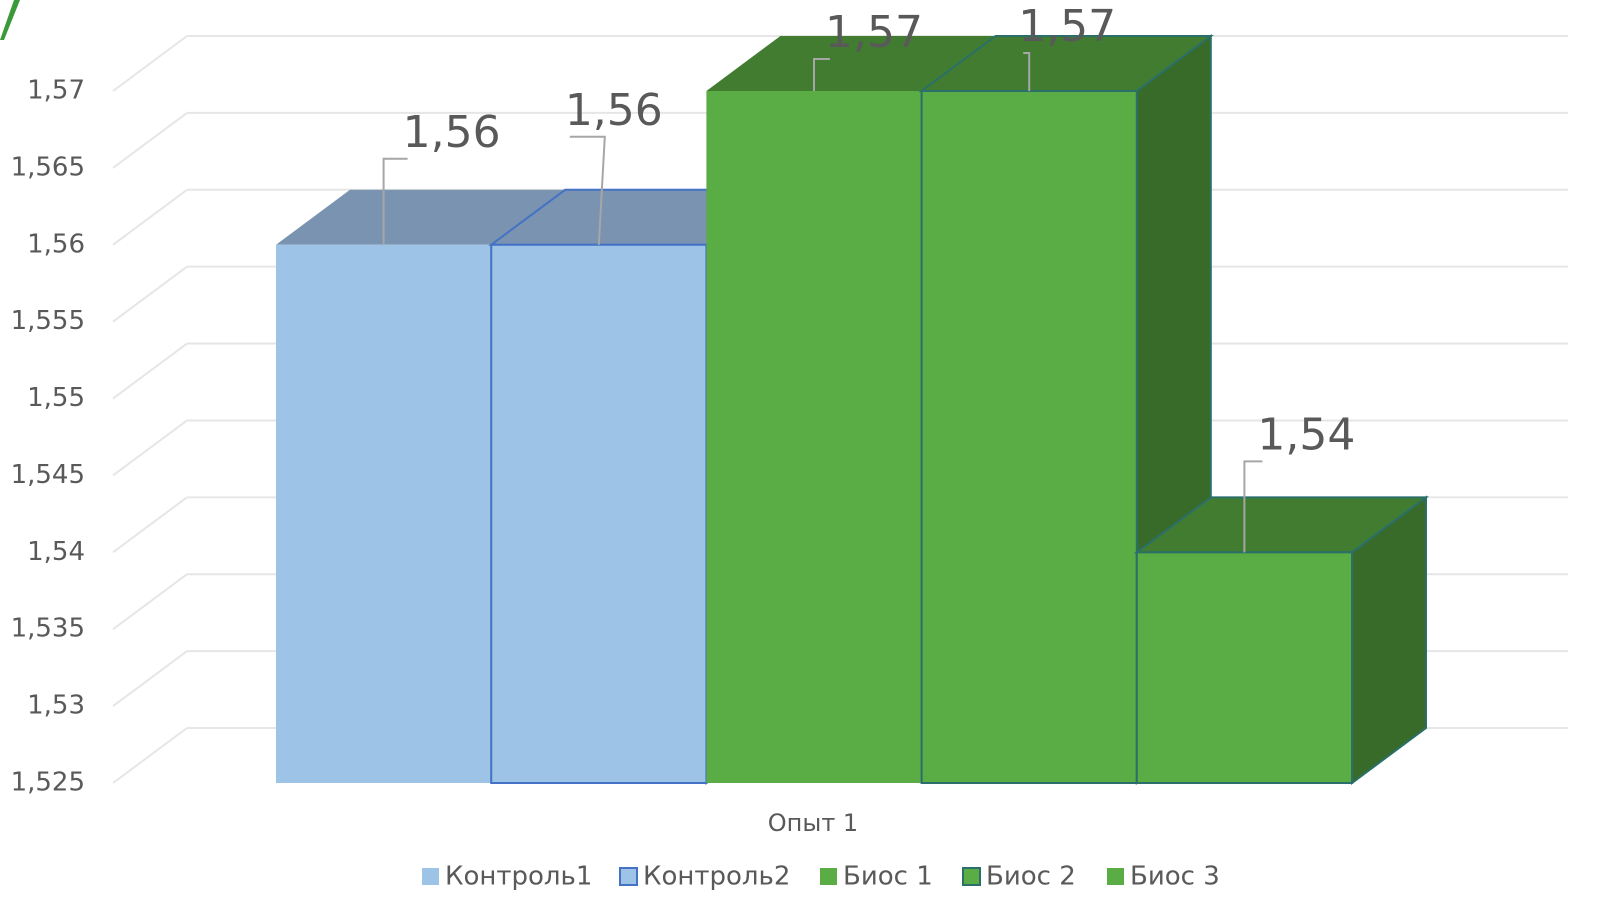 This screenshot has width=1606, height=914. Describe the element at coordinates (48, 783) in the screenshot. I see `y-tick-label: 1,525` at that location.